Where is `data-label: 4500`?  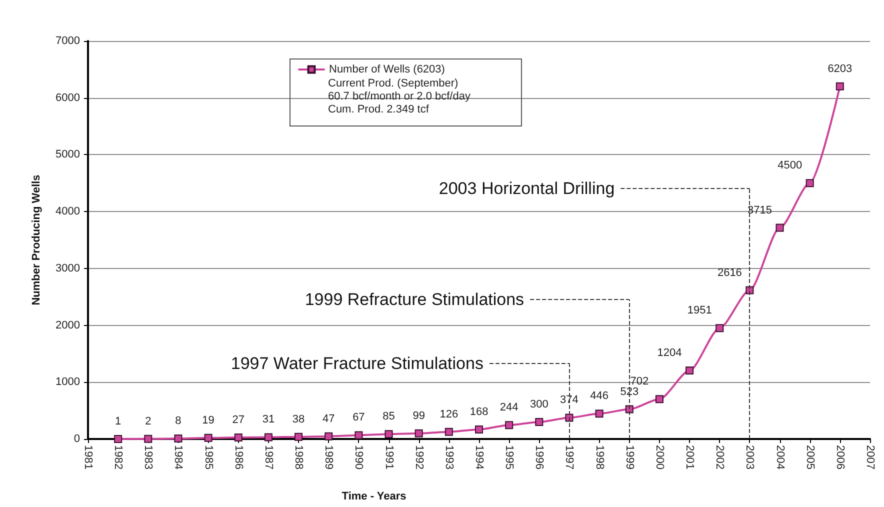
data-label: 4500 is located at coordinates (790, 166).